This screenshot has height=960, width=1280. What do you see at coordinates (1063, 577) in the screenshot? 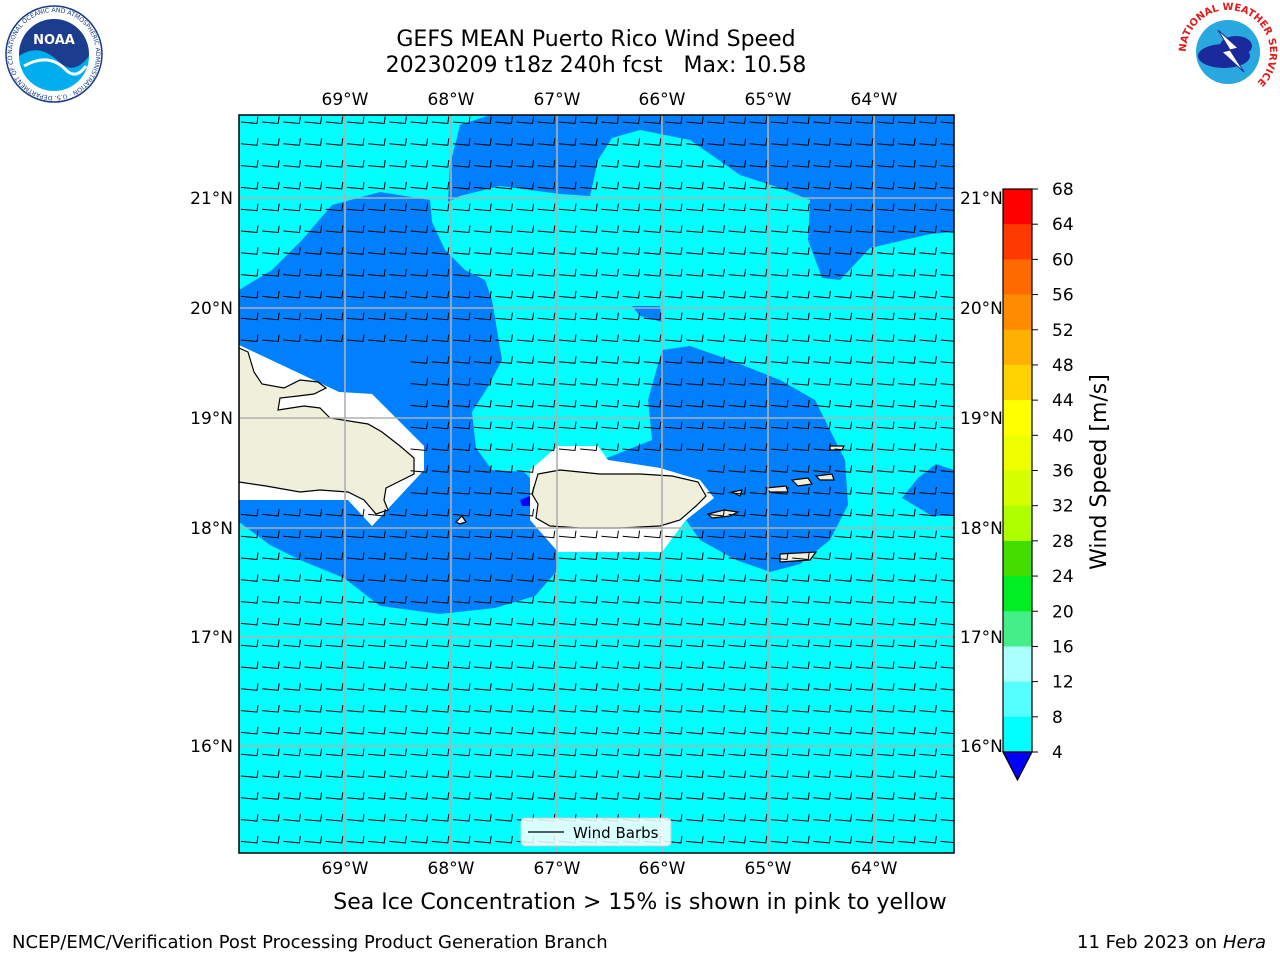
I see `colorbar-tick-label: 24` at bounding box center [1063, 577].